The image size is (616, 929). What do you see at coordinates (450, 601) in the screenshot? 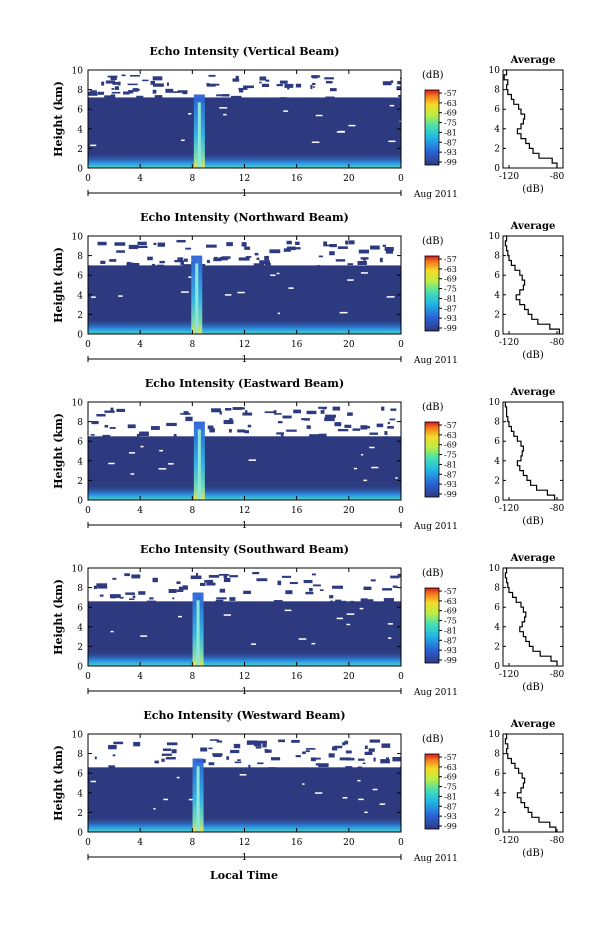
I see `colorbar-tick-label: -63` at bounding box center [450, 601].